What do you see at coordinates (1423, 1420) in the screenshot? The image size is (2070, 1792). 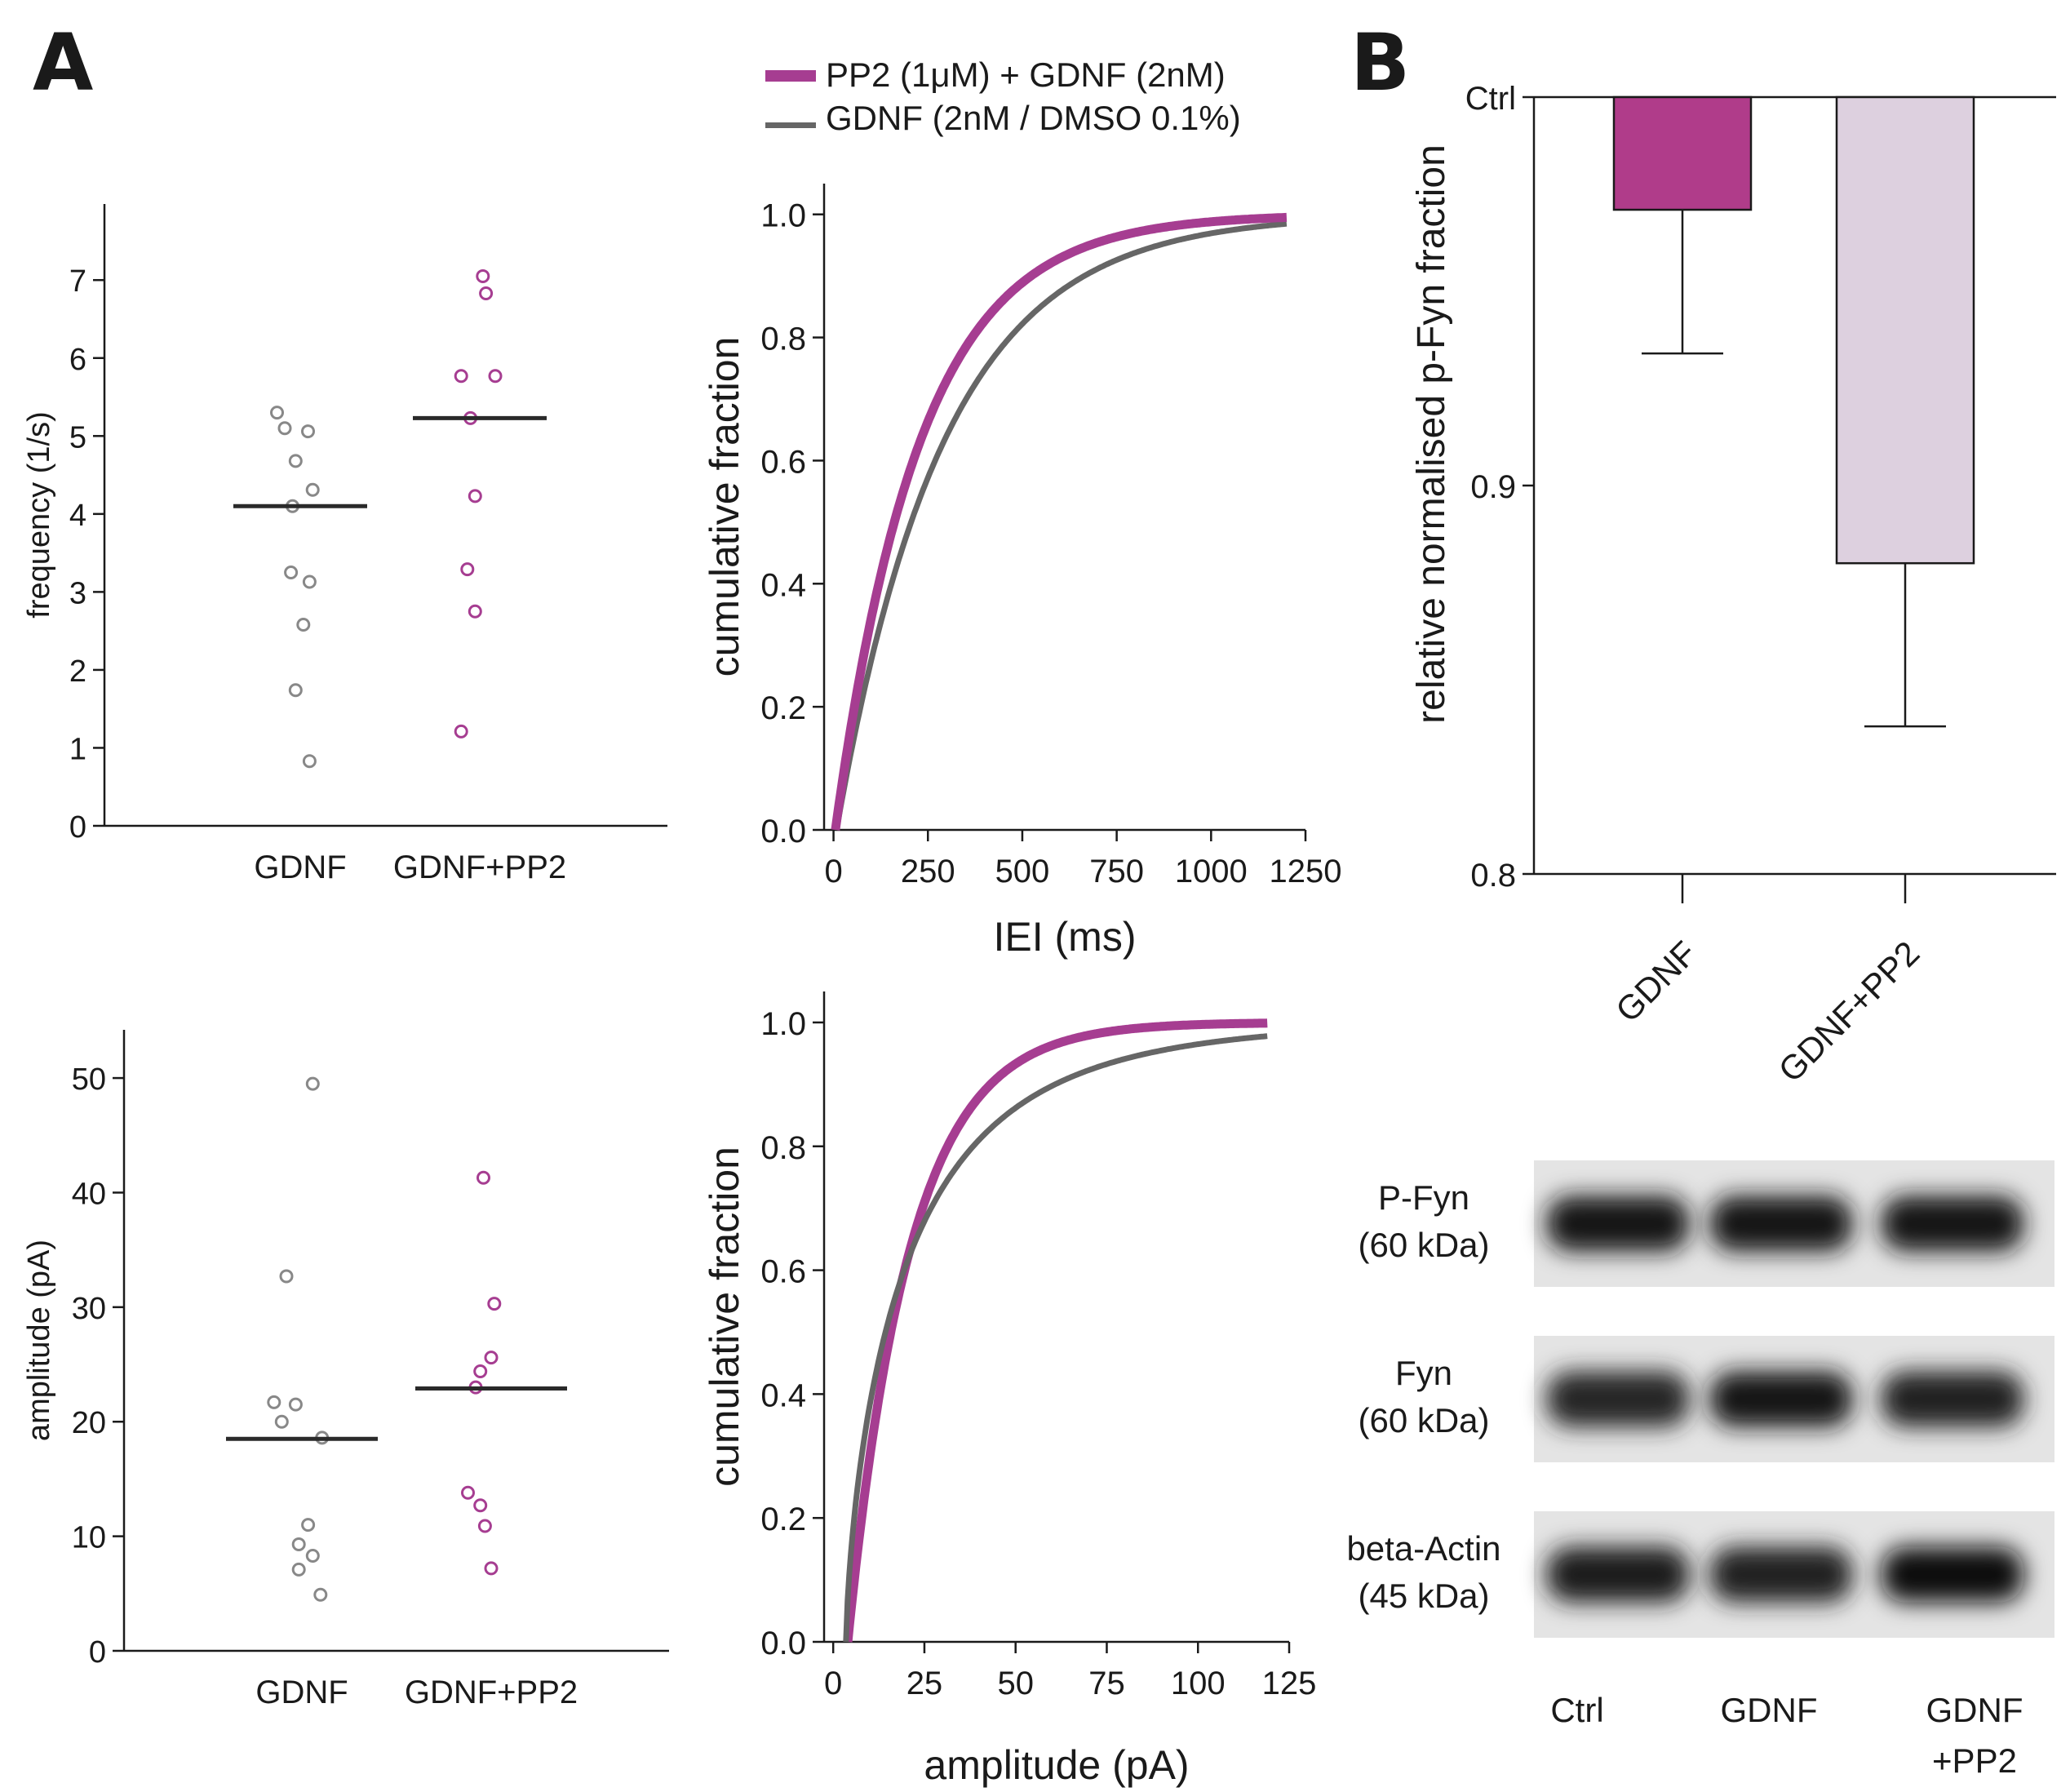 I see `blot-kda-label: (60 kDa)` at bounding box center [1423, 1420].